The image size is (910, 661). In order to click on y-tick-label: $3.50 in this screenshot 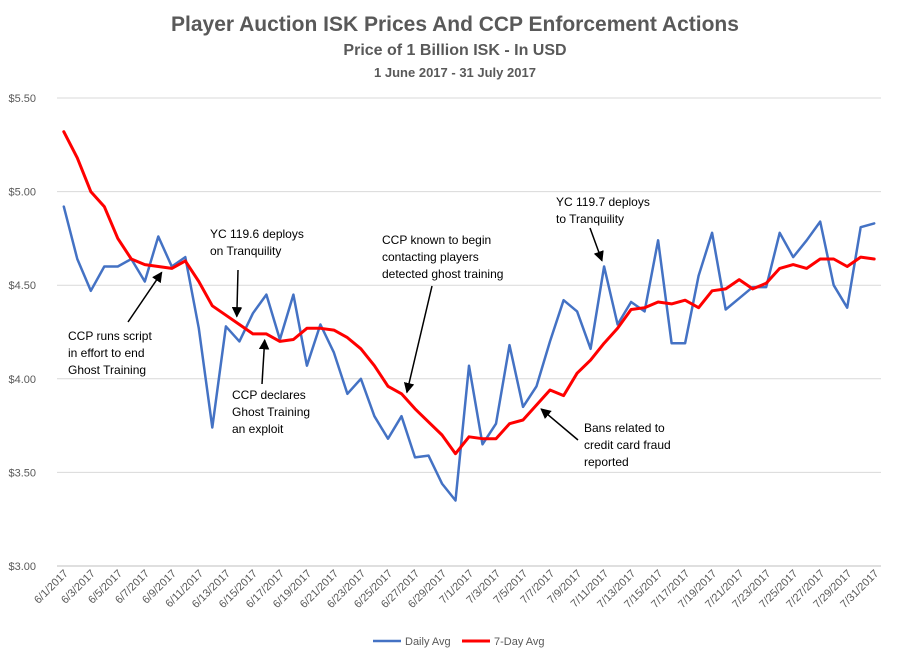, I will do `click(22, 473)`.